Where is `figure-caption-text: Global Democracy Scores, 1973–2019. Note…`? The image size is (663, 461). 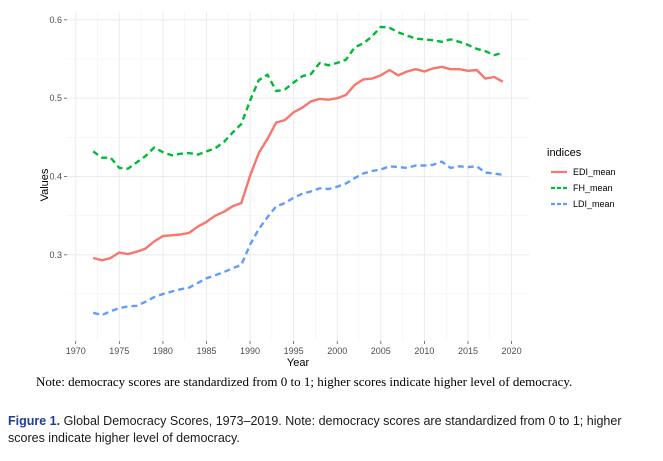
figure-caption-text: Global Democracy Scores, 1973–2019. Note… is located at coordinates (315, 429).